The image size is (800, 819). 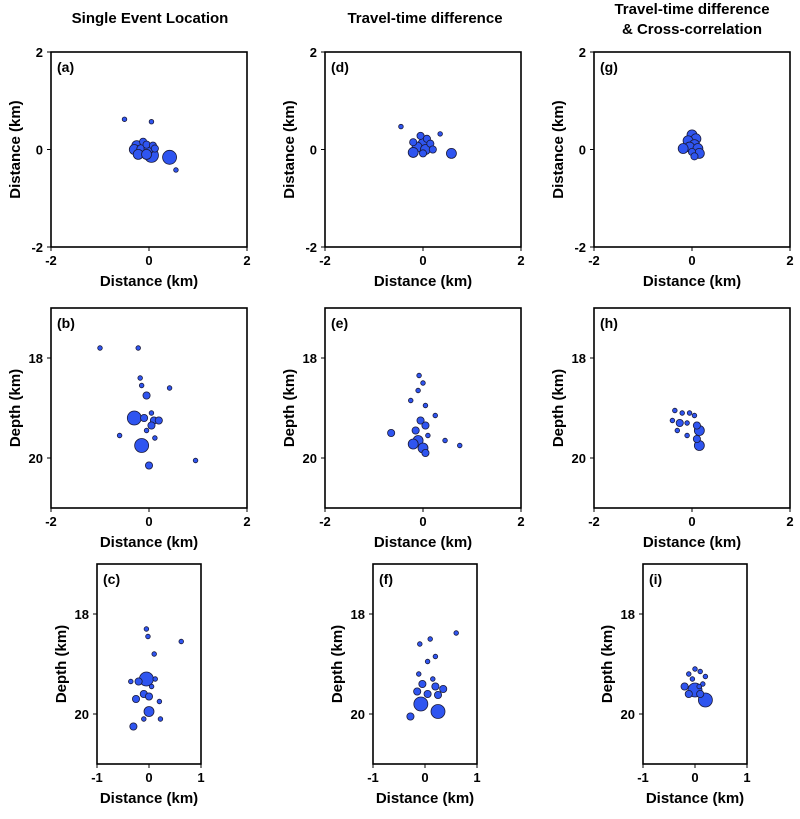 I want to click on panel-label: (e), so click(x=339, y=323).